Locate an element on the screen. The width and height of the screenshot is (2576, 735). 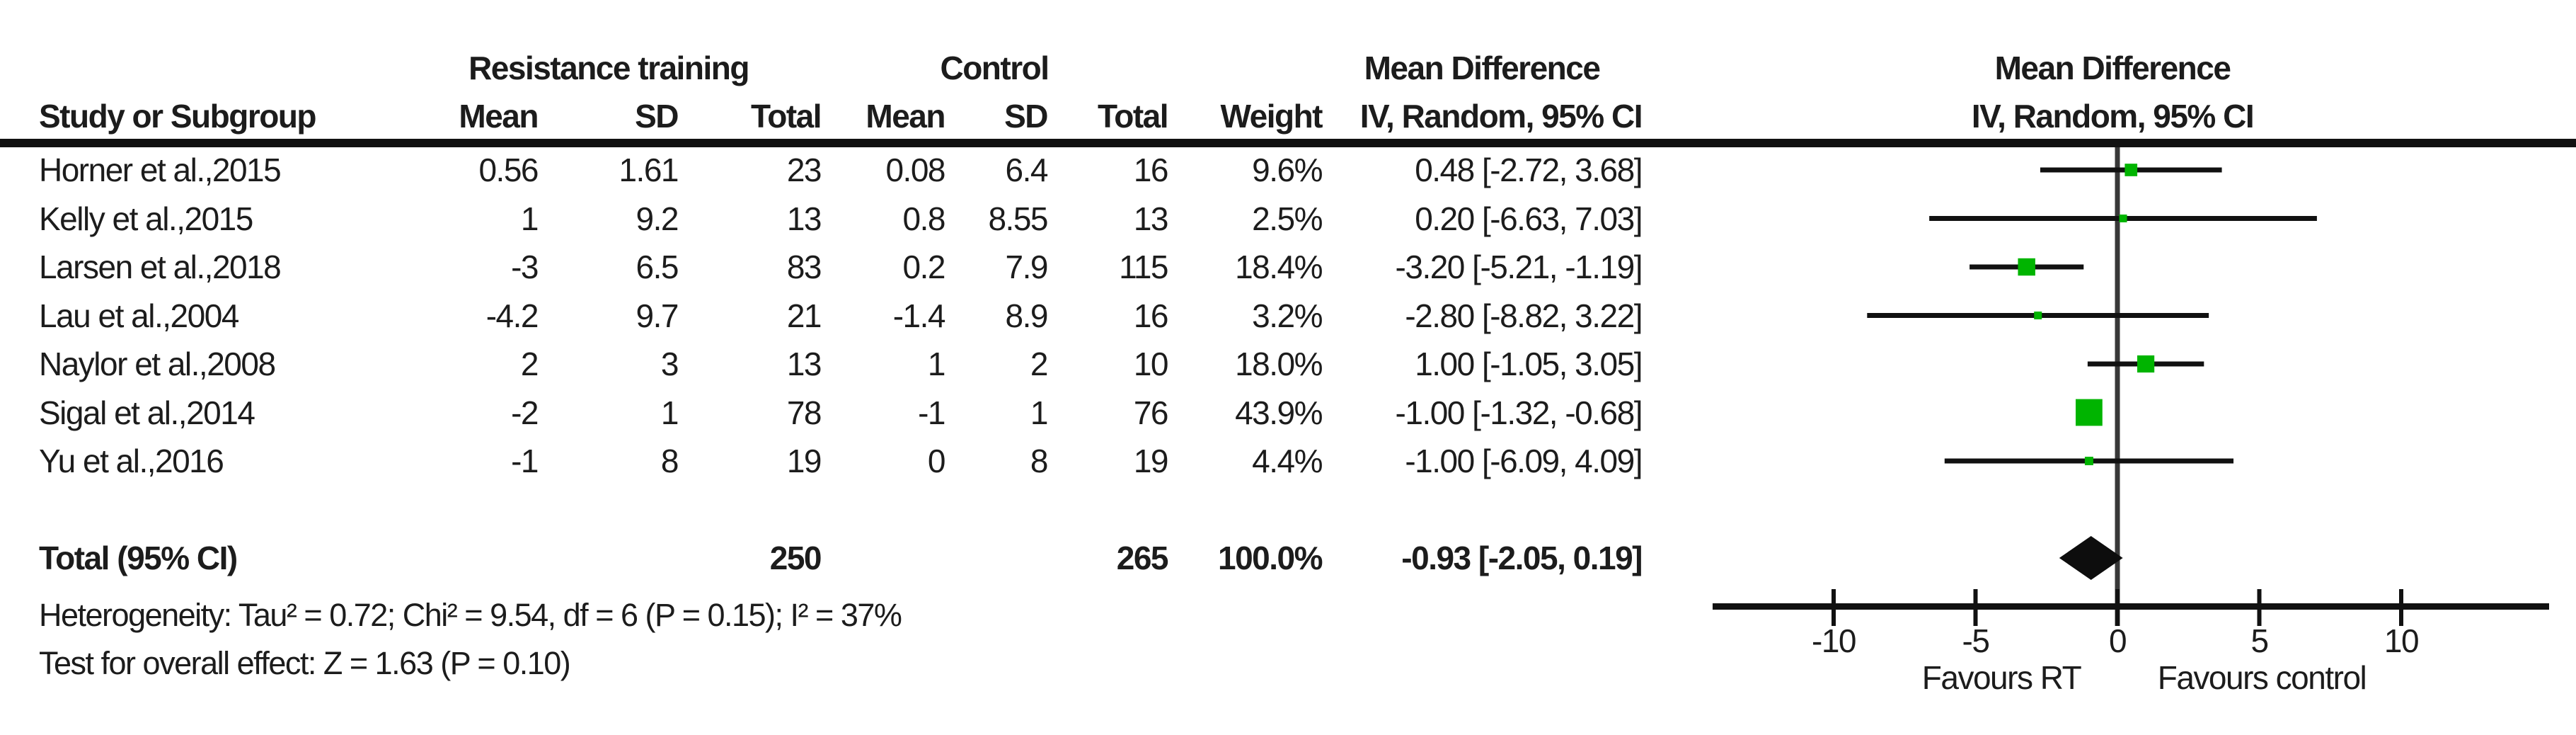
cell-weight: 3.2% is located at coordinates (1288, 315).